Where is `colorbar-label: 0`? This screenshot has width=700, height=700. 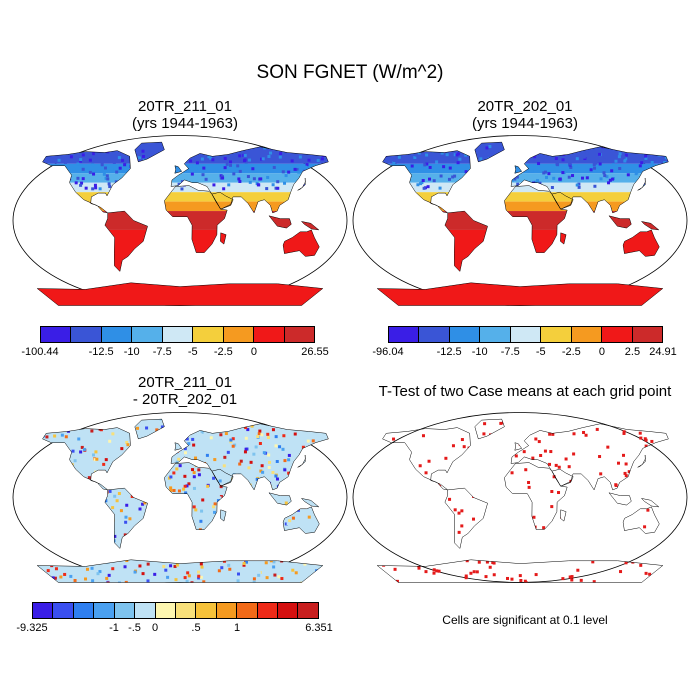 colorbar-label: 0 is located at coordinates (253, 352).